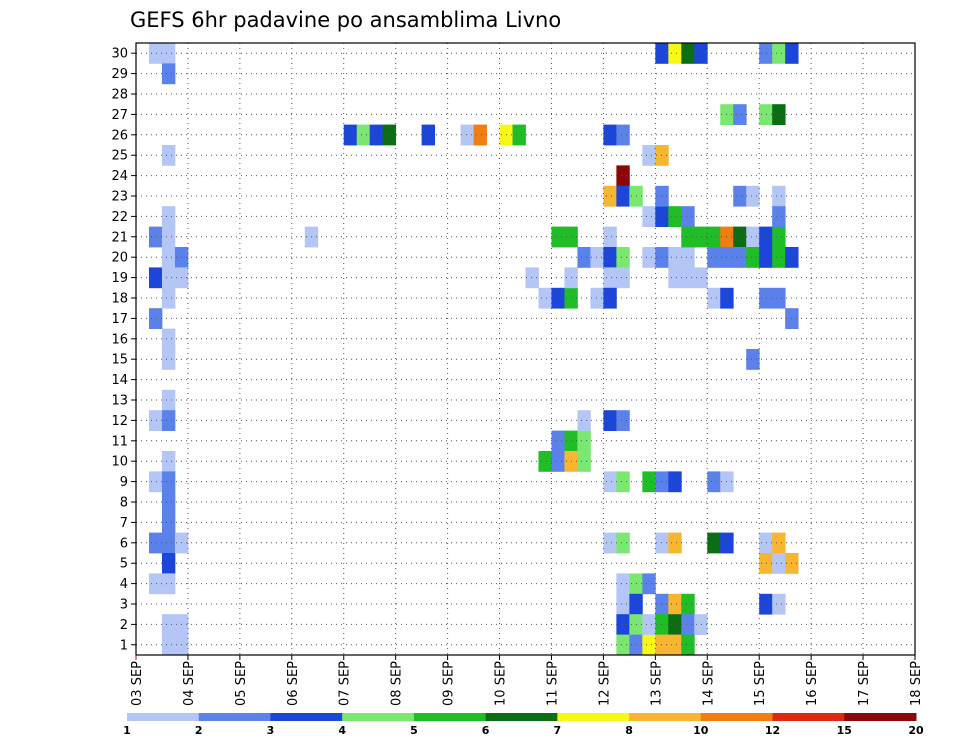 The width and height of the screenshot is (960, 742). What do you see at coordinates (189, 683) in the screenshot?
I see `x-tick-label: 04 SEP` at bounding box center [189, 683].